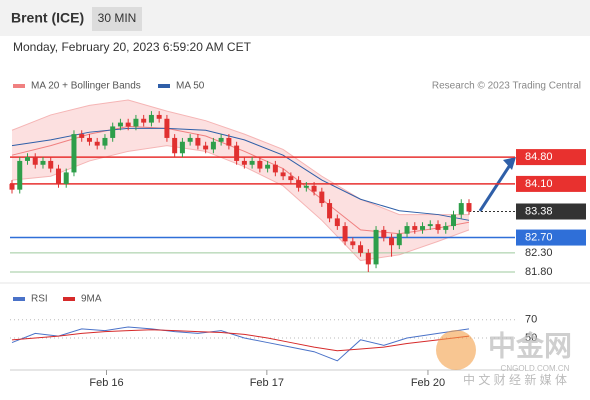  I want to click on header-bar, so click(295, 18).